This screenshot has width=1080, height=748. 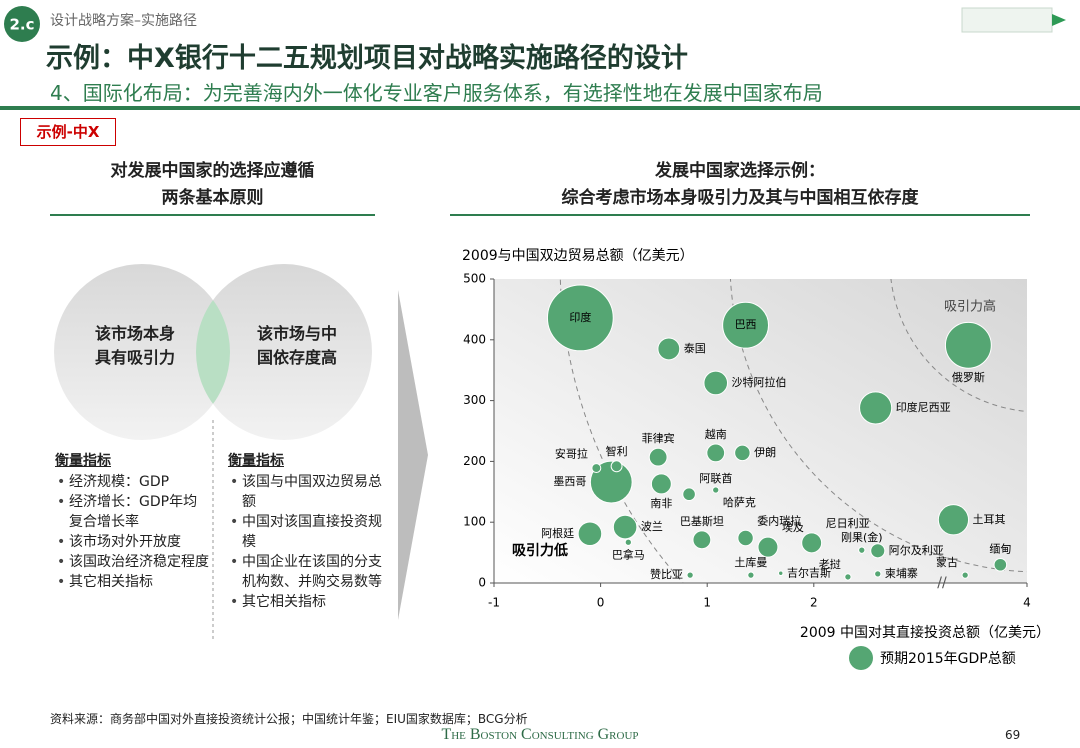 I want to click on bubble-label: 巴西, so click(x=746, y=324).